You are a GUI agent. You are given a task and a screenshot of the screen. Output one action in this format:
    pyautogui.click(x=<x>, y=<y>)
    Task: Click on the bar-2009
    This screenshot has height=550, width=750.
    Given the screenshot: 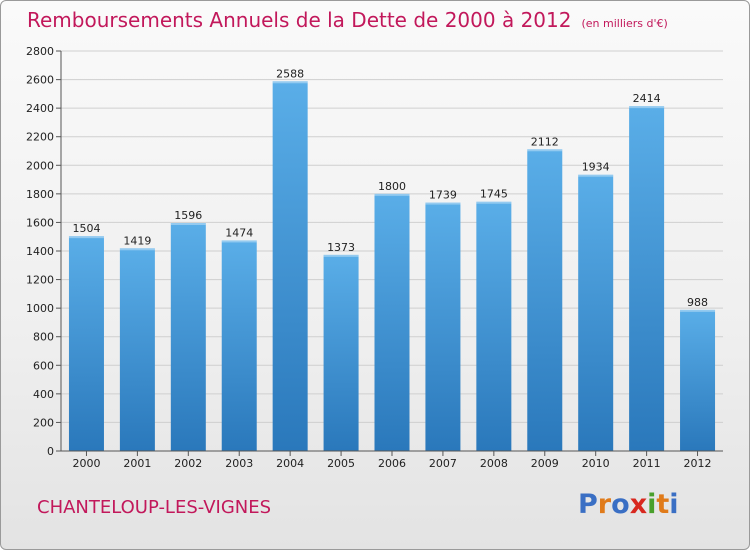 What is the action you would take?
    pyautogui.click(x=545, y=300)
    